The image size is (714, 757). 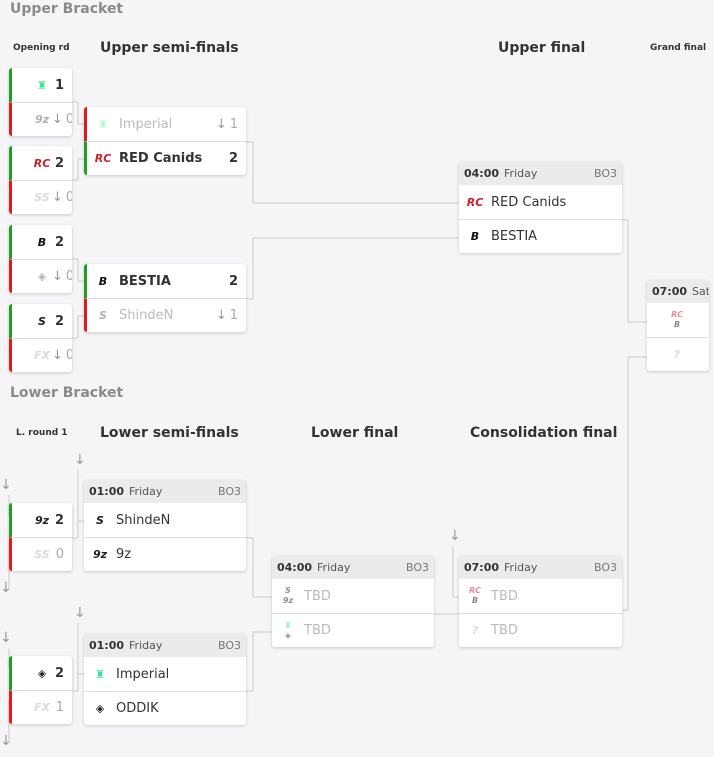 What do you see at coordinates (143, 674) in the screenshot?
I see `team-name: Imperial` at bounding box center [143, 674].